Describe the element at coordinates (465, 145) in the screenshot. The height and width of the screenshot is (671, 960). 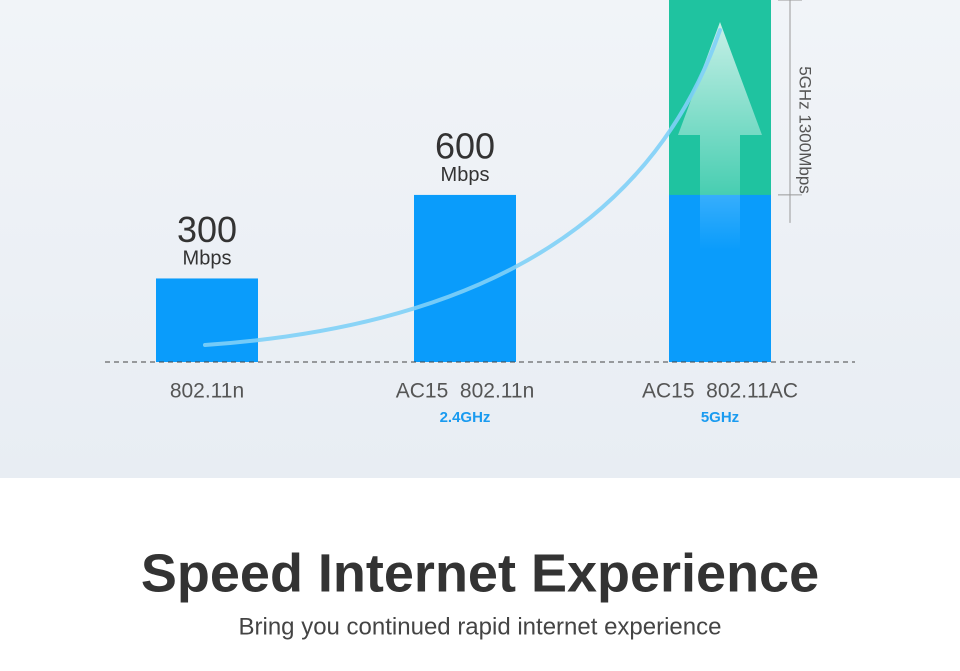
I see `value-label: 600` at that location.